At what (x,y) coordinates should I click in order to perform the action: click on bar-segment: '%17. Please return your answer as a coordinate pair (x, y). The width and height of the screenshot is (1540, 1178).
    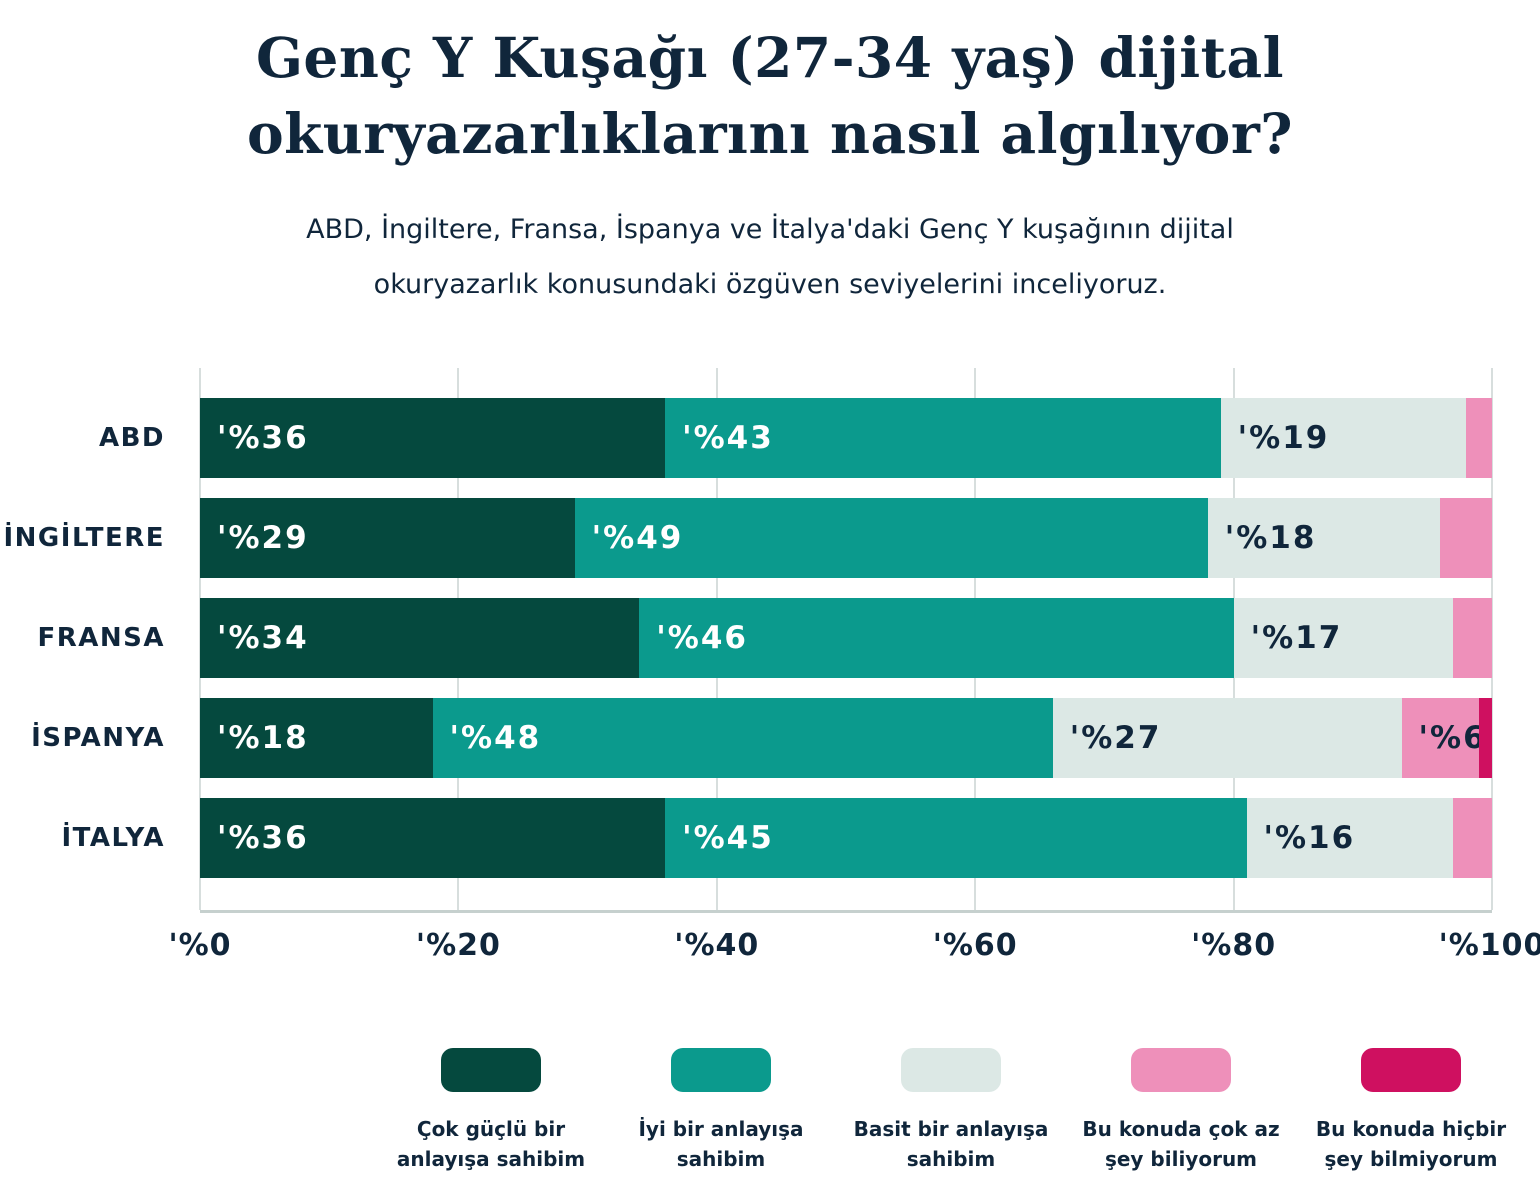
    Looking at the image, I should click on (1343, 638).